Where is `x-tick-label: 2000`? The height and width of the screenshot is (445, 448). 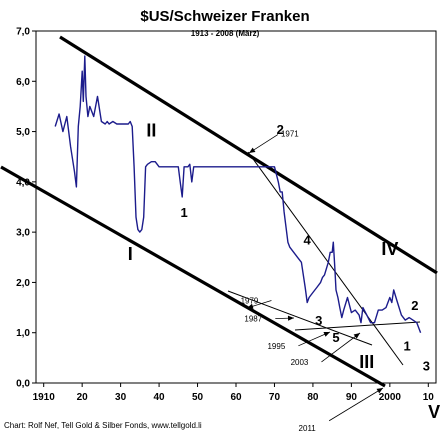
x-tick-label: 2000 is located at coordinates (390, 397).